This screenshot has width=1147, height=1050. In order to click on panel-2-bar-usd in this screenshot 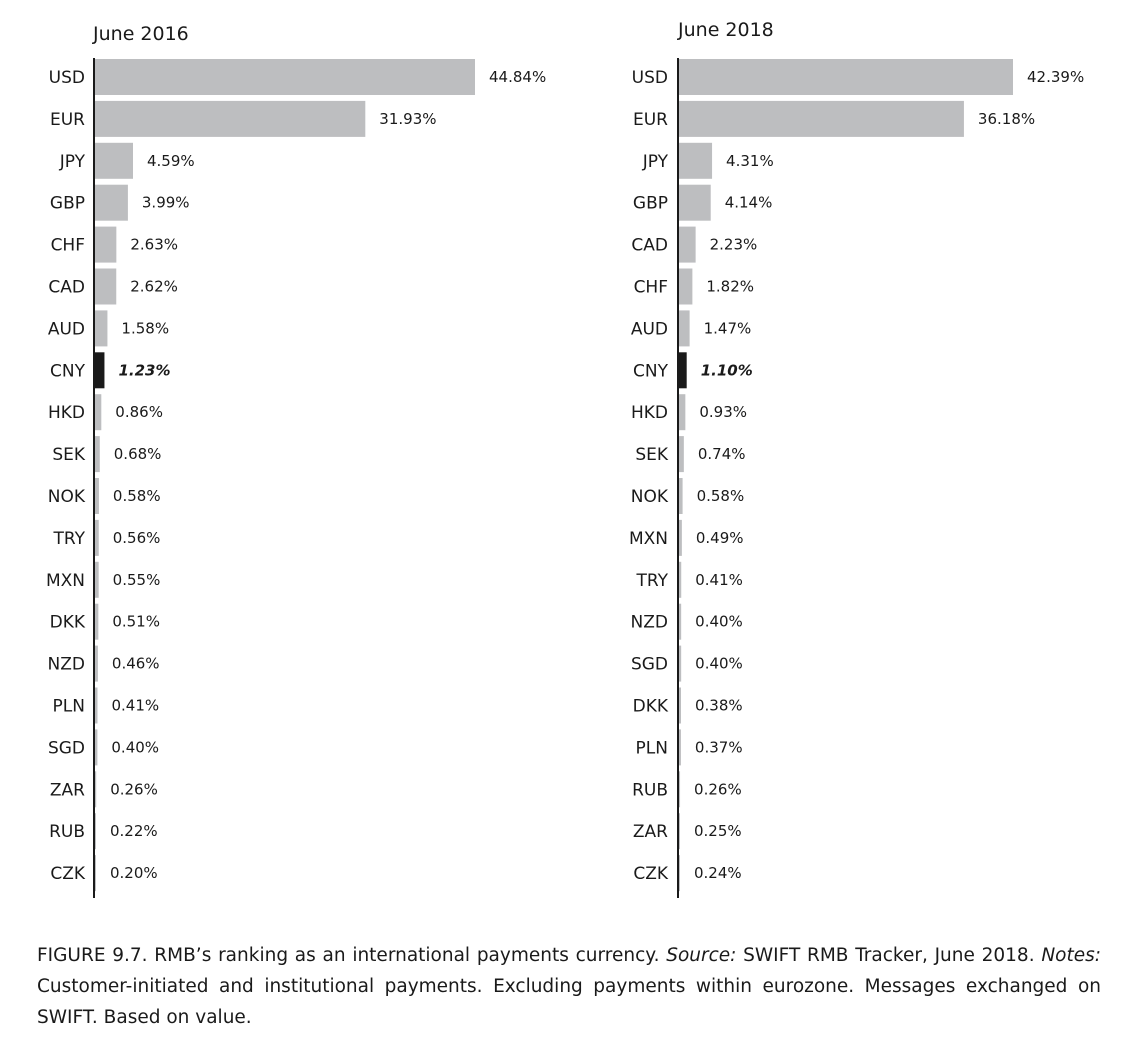, I will do `click(845, 77)`.